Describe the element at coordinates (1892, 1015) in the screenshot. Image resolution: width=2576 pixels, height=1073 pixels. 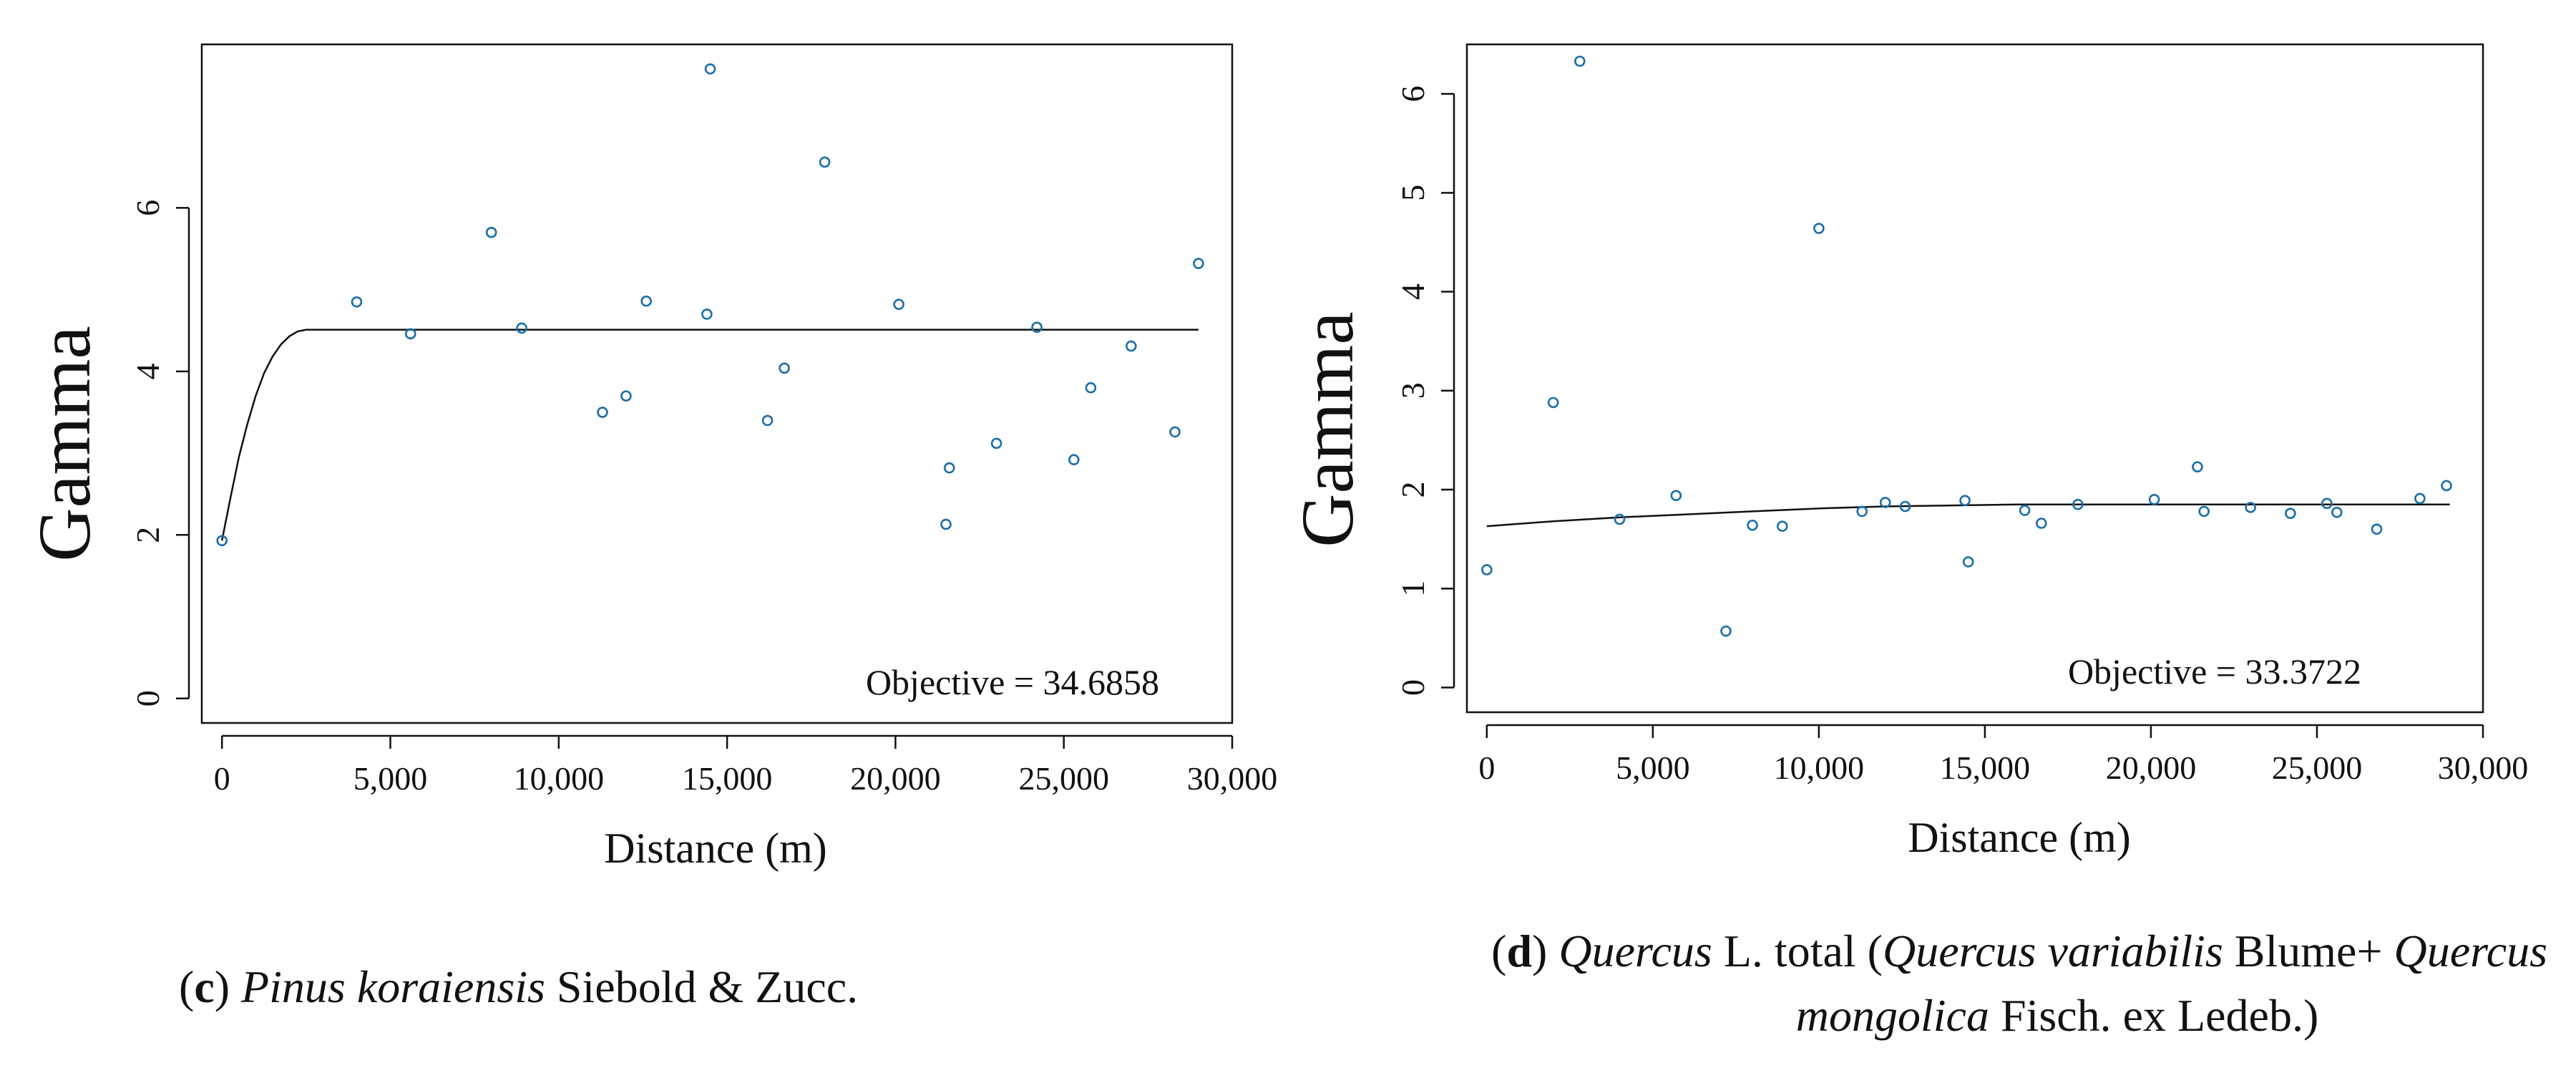
I see `caption-d-species2-epithet: mongolica` at that location.